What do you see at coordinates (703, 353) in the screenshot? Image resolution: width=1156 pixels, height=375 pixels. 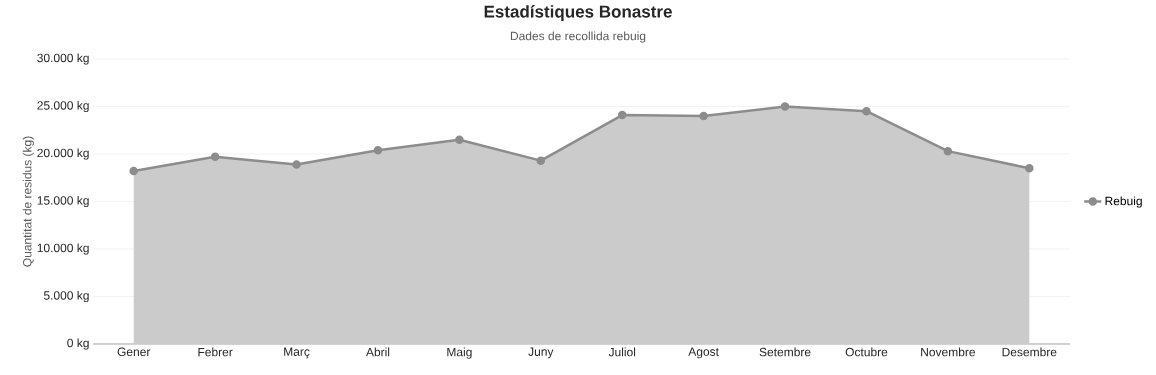 I see `x-tick-label: Agost` at bounding box center [703, 353].